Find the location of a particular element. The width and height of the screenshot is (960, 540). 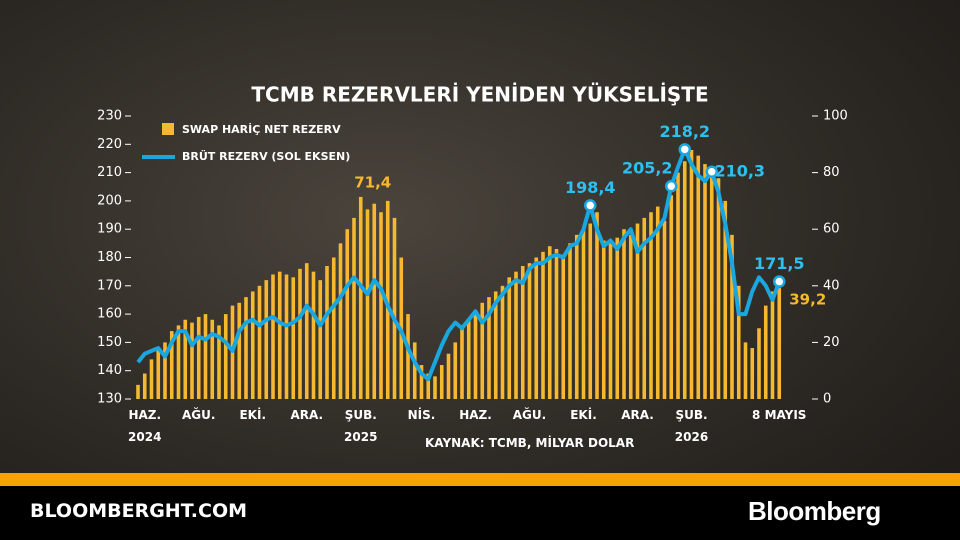

line-value-label: 218,2 is located at coordinates (684, 131).